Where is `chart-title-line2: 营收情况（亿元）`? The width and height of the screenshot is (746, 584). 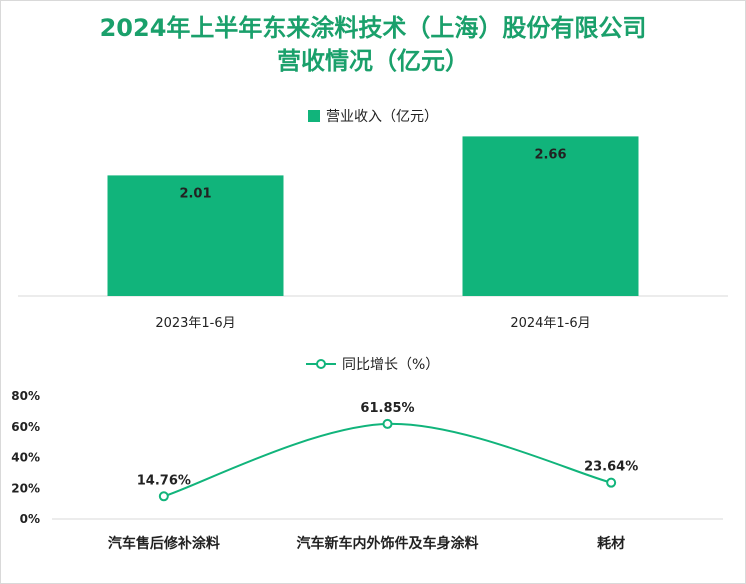
chart-title-line2: 营收情况（亿元） is located at coordinates (373, 61).